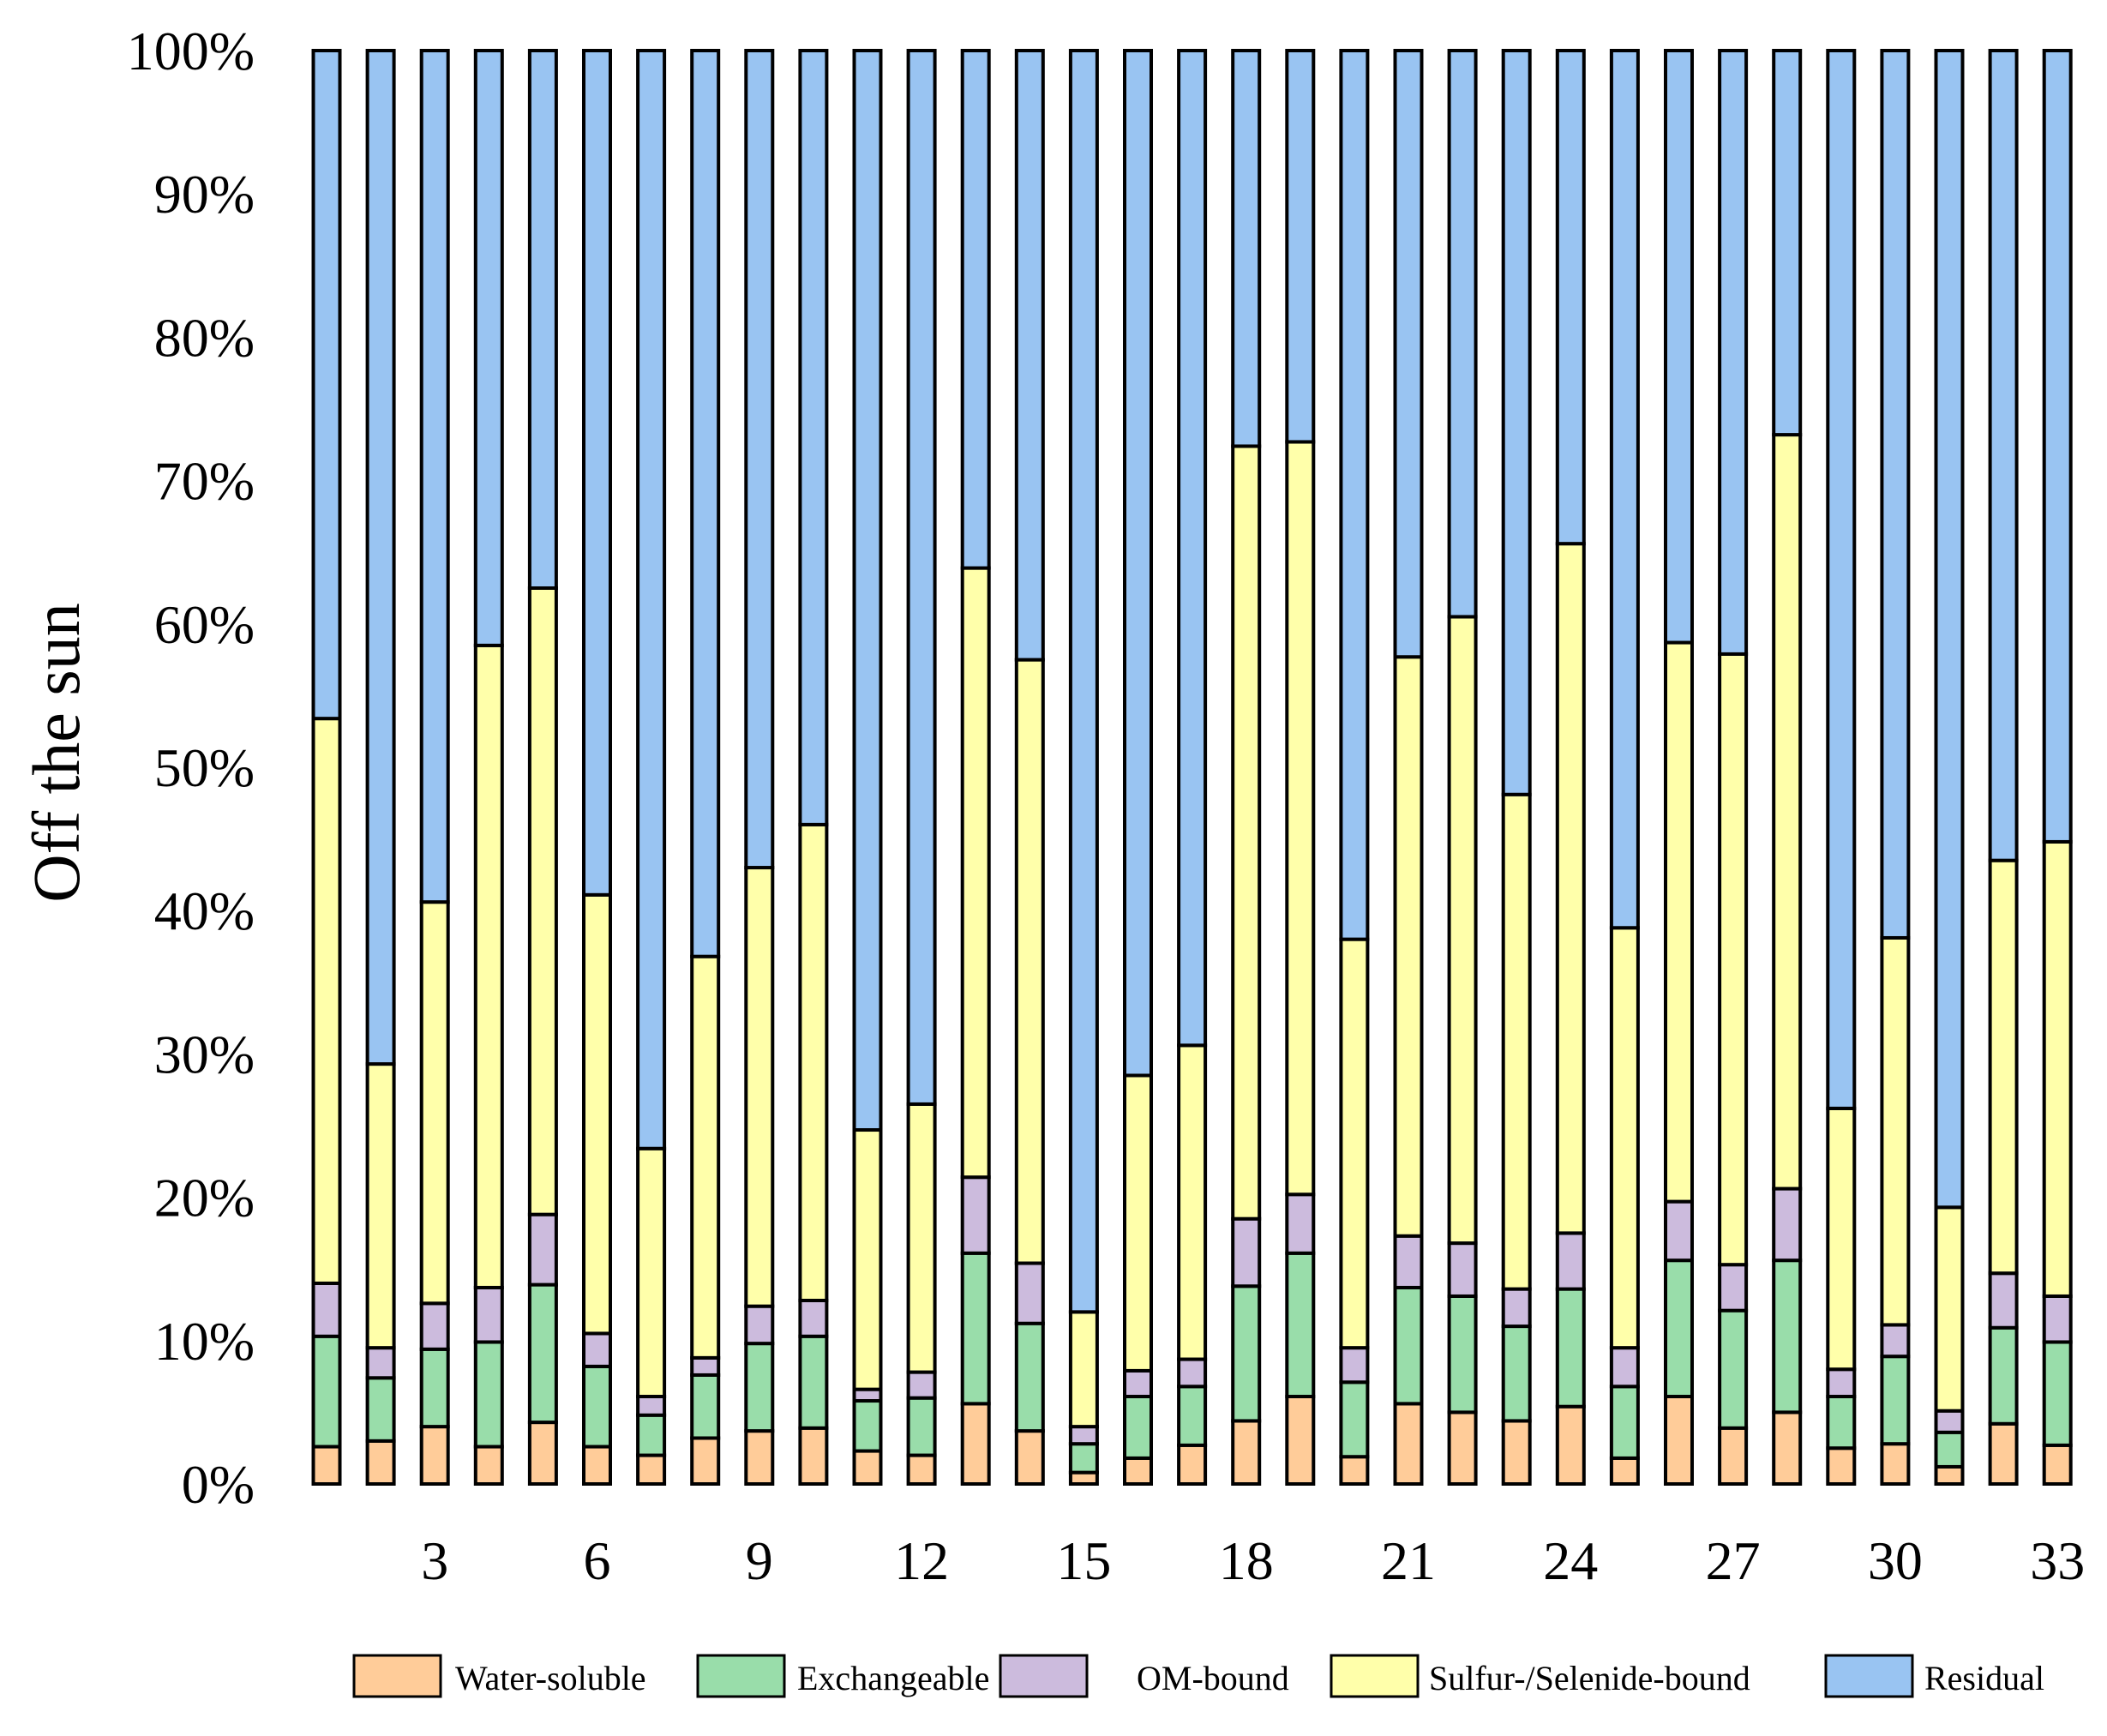  What do you see at coordinates (191, 51) in the screenshot?
I see `y-tick-label: 100%` at bounding box center [191, 51].